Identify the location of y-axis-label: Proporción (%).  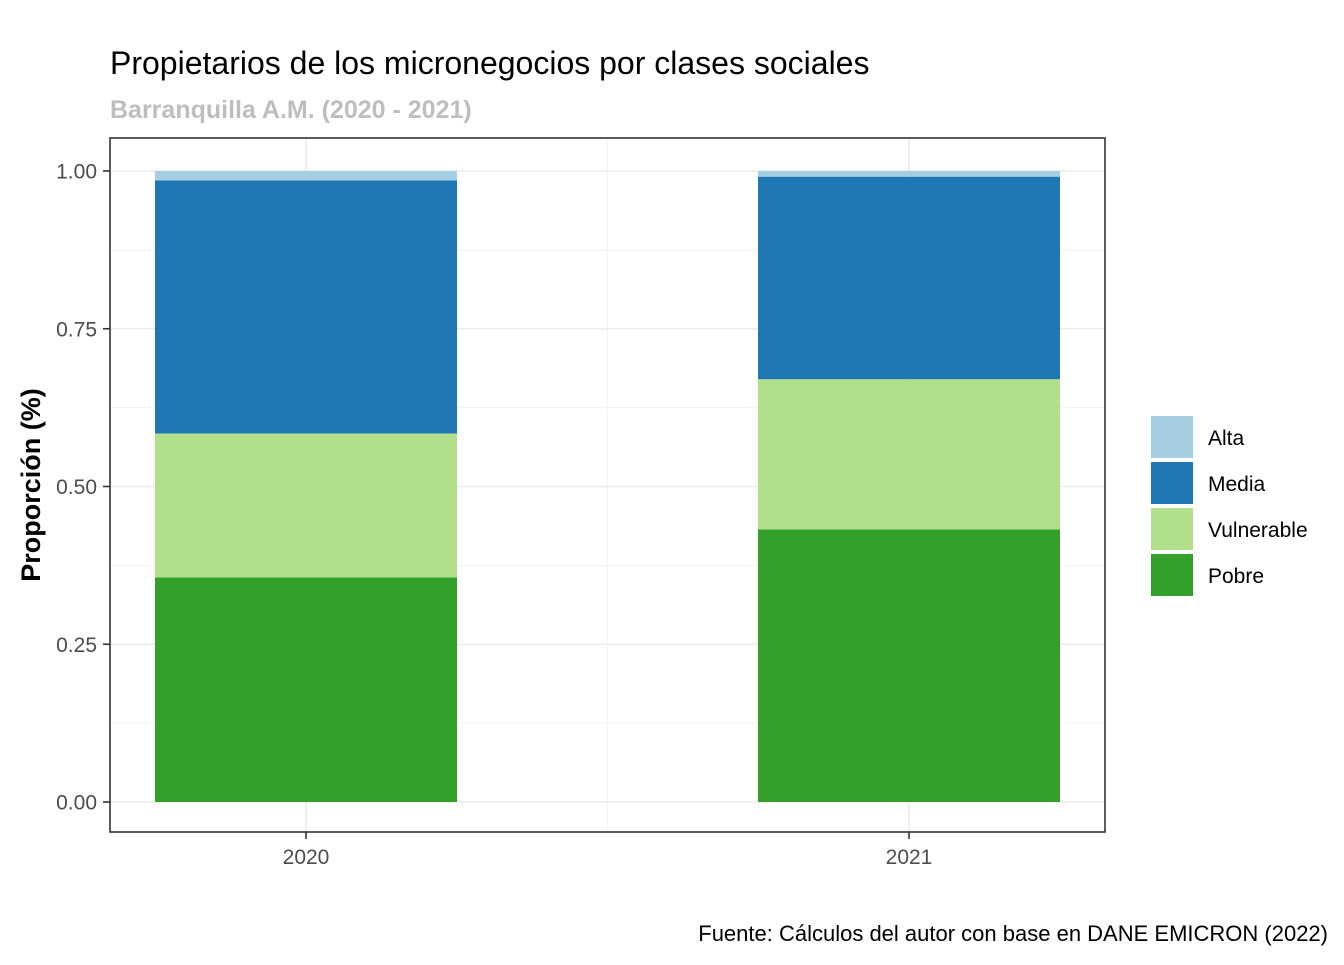
(31, 485).